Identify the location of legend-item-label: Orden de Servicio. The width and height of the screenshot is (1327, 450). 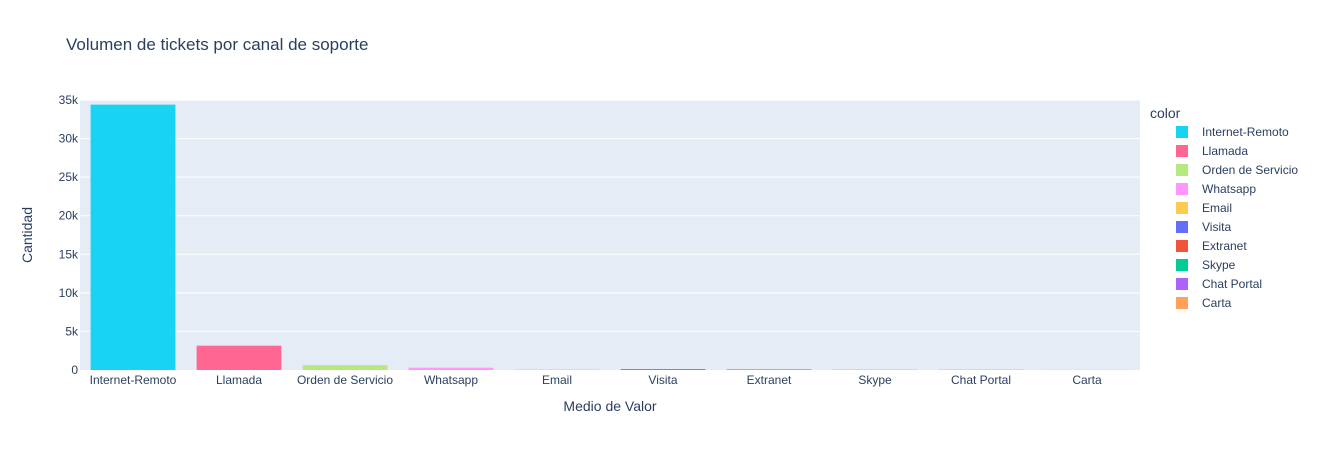
(1250, 170).